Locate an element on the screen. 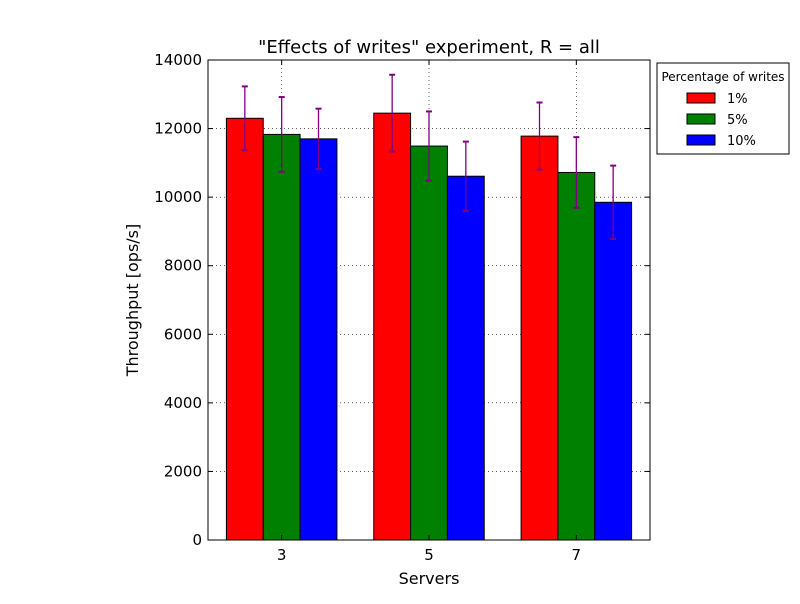  y-tick-label: 10000 is located at coordinates (178, 197).